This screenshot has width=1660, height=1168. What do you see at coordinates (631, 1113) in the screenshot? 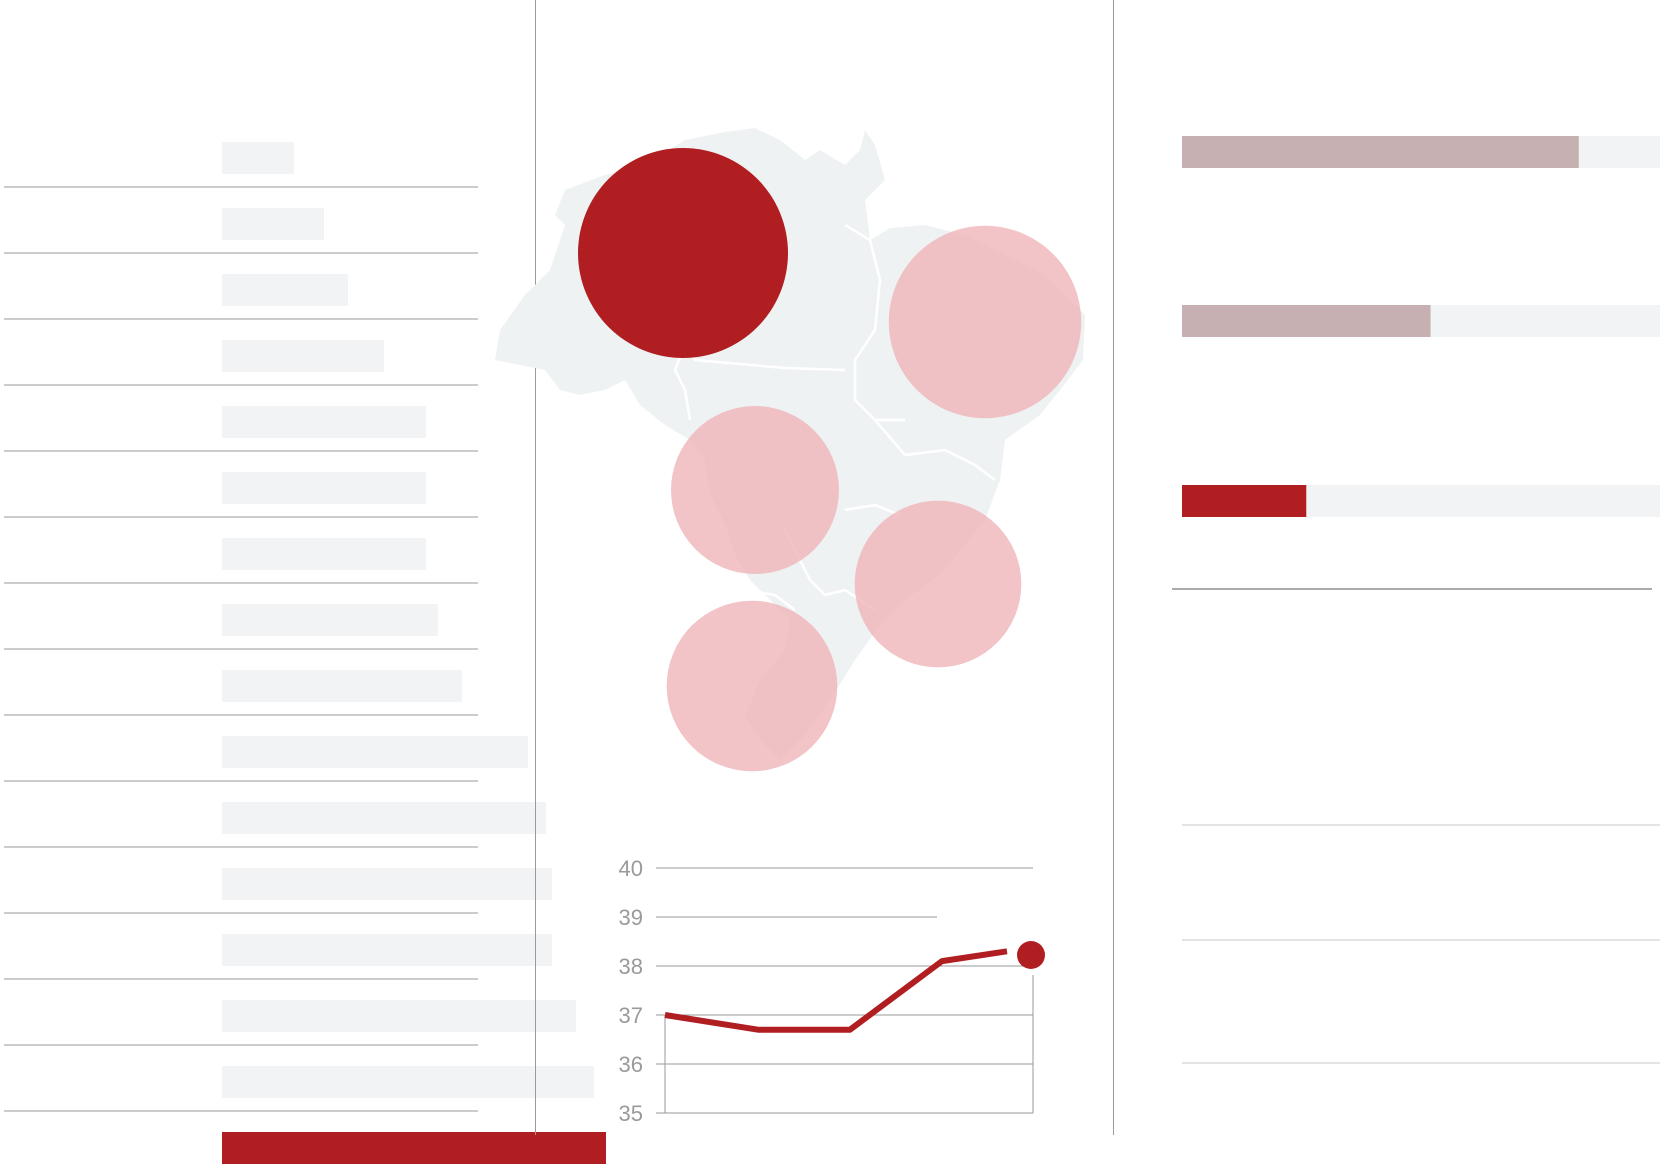
I see `y-tick-label: 35` at bounding box center [631, 1113].